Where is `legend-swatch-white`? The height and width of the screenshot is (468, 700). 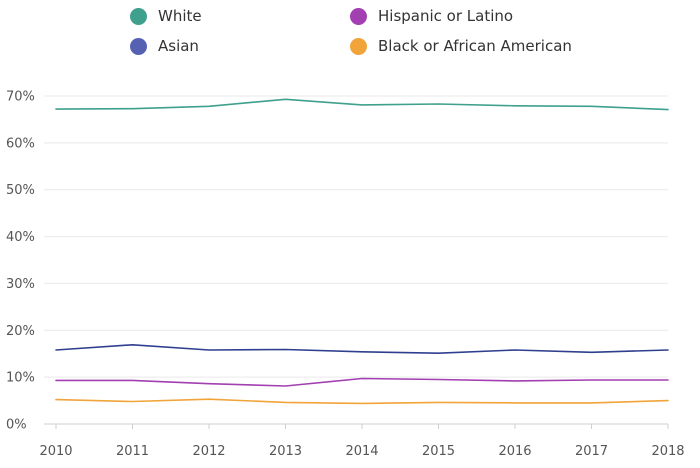
legend-swatch-white is located at coordinates (138, 16).